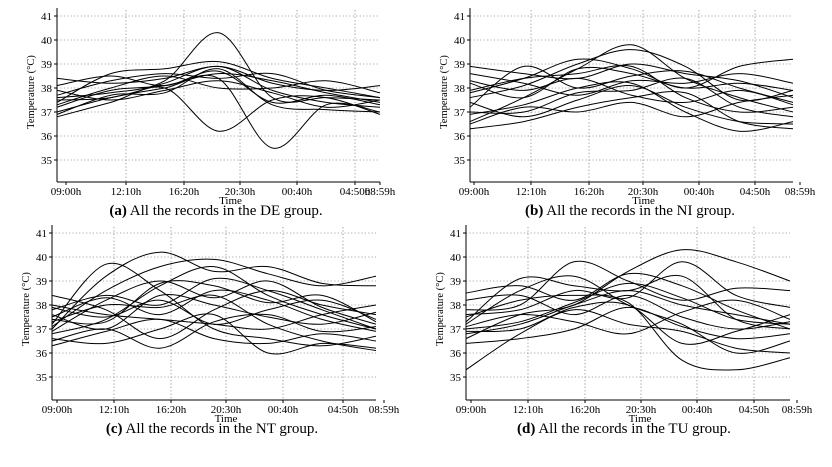  I want to click on caption-b: (b) All the records in the NI group., so click(630, 211).